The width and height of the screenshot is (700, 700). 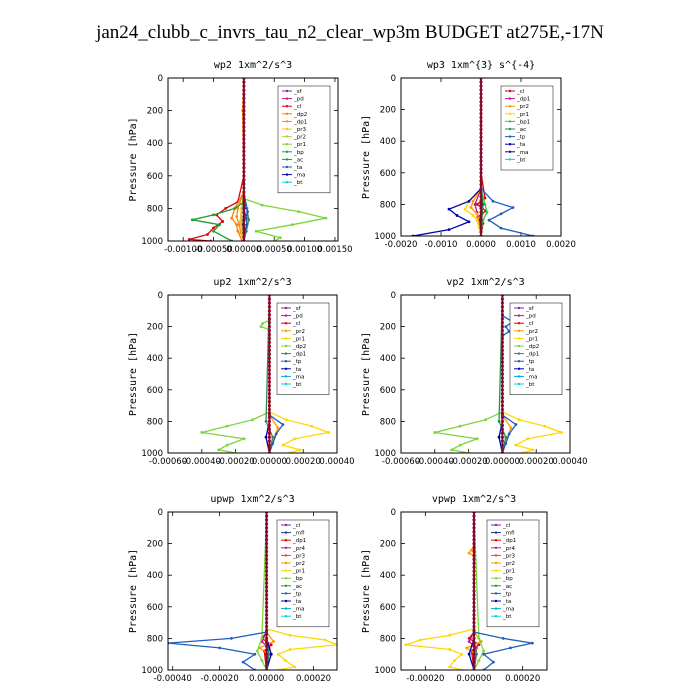 What do you see at coordinates (498, 374) in the screenshot?
I see `plot-area` at bounding box center [498, 374].